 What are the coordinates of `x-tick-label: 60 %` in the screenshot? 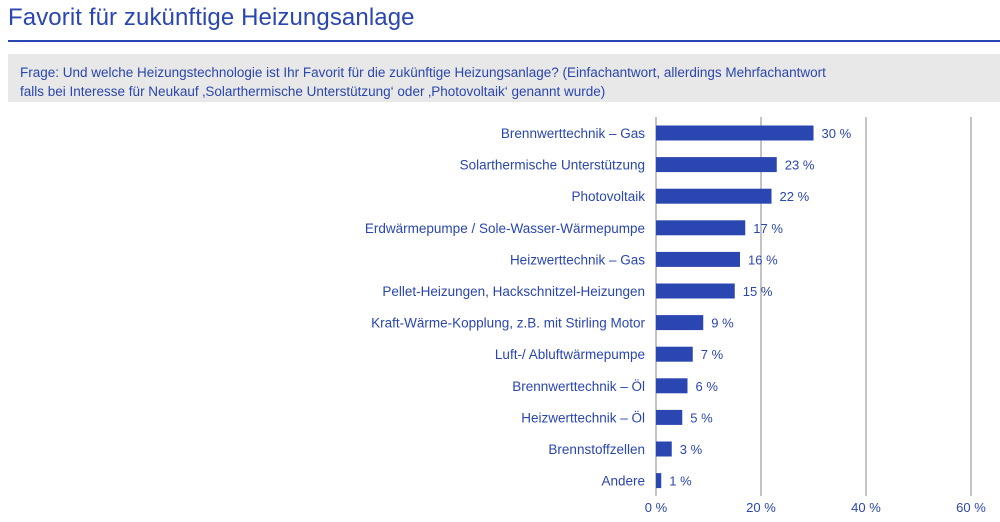 It's located at (971, 507).